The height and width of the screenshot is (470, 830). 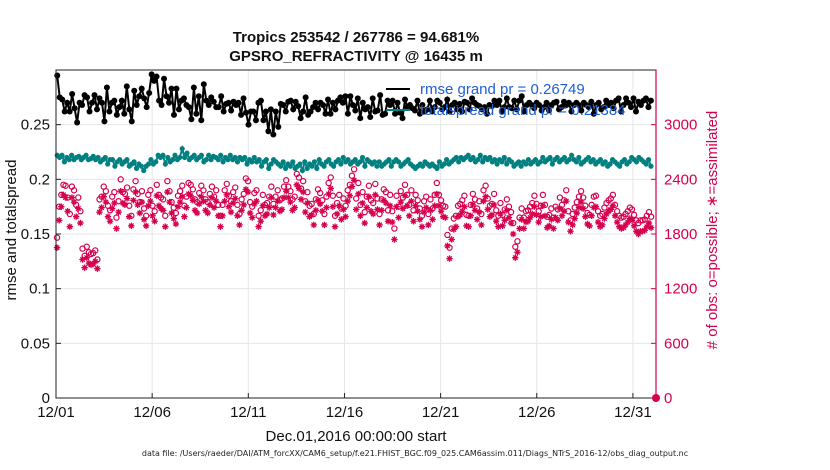 What do you see at coordinates (39, 289) in the screenshot?
I see `y-tick-label: 0.1` at bounding box center [39, 289].